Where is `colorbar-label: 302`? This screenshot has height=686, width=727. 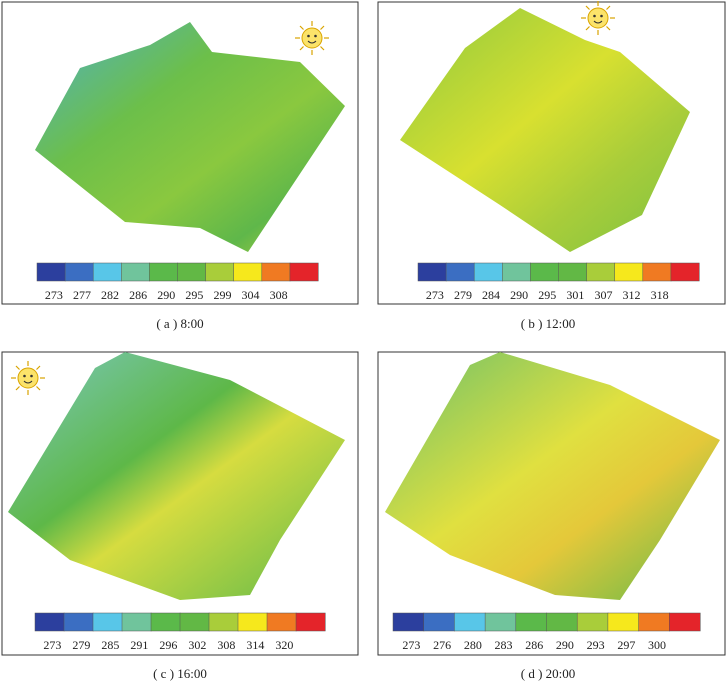
colorbar-label: 302 is located at coordinates (197, 645).